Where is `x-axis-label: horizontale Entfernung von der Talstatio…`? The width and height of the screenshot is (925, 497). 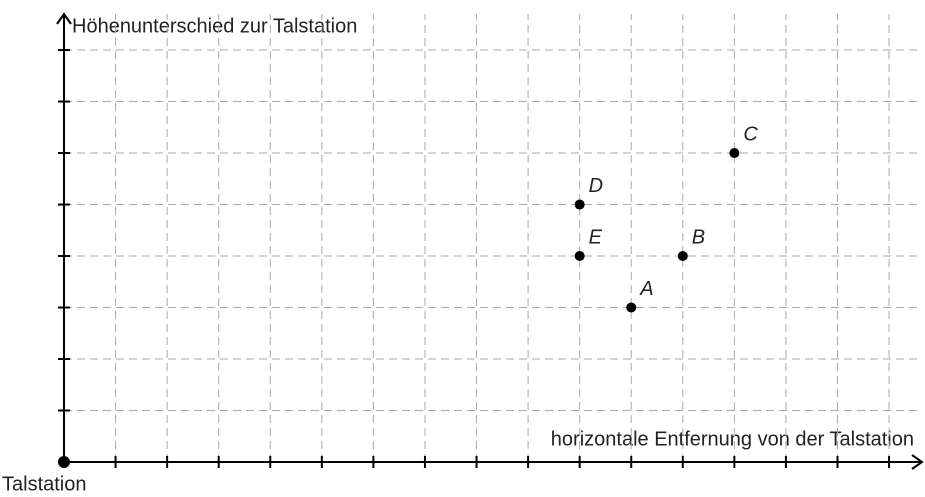 x-axis-label: horizontale Entfernung von der Talstatio… is located at coordinates (732, 439).